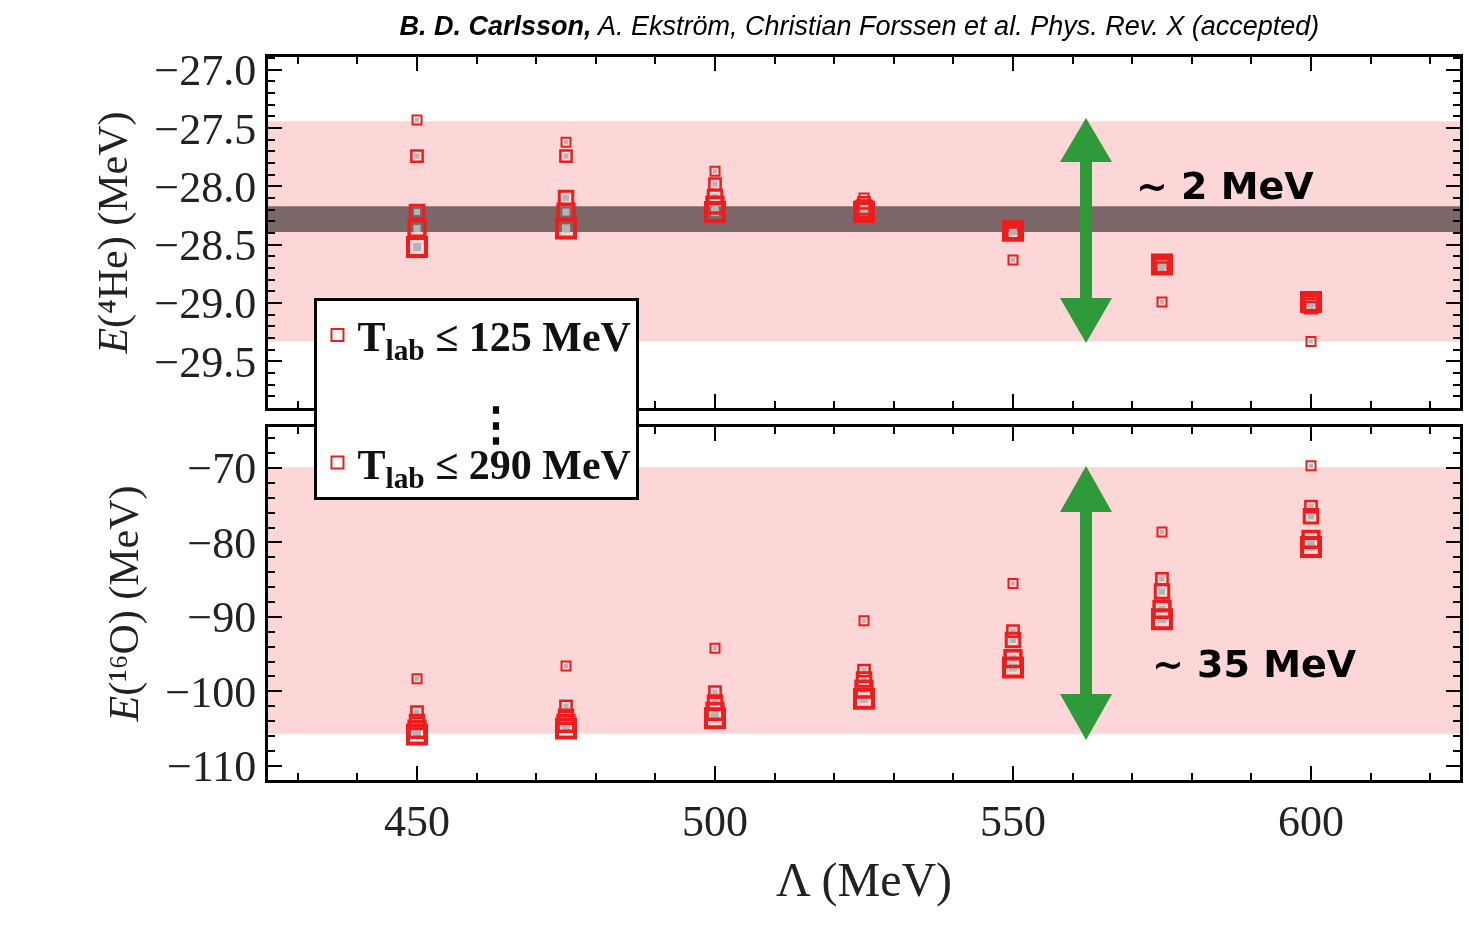 The image size is (1469, 931). What do you see at coordinates (222, 543) in the screenshot?
I see `y-tick-label: −80` at bounding box center [222, 543].